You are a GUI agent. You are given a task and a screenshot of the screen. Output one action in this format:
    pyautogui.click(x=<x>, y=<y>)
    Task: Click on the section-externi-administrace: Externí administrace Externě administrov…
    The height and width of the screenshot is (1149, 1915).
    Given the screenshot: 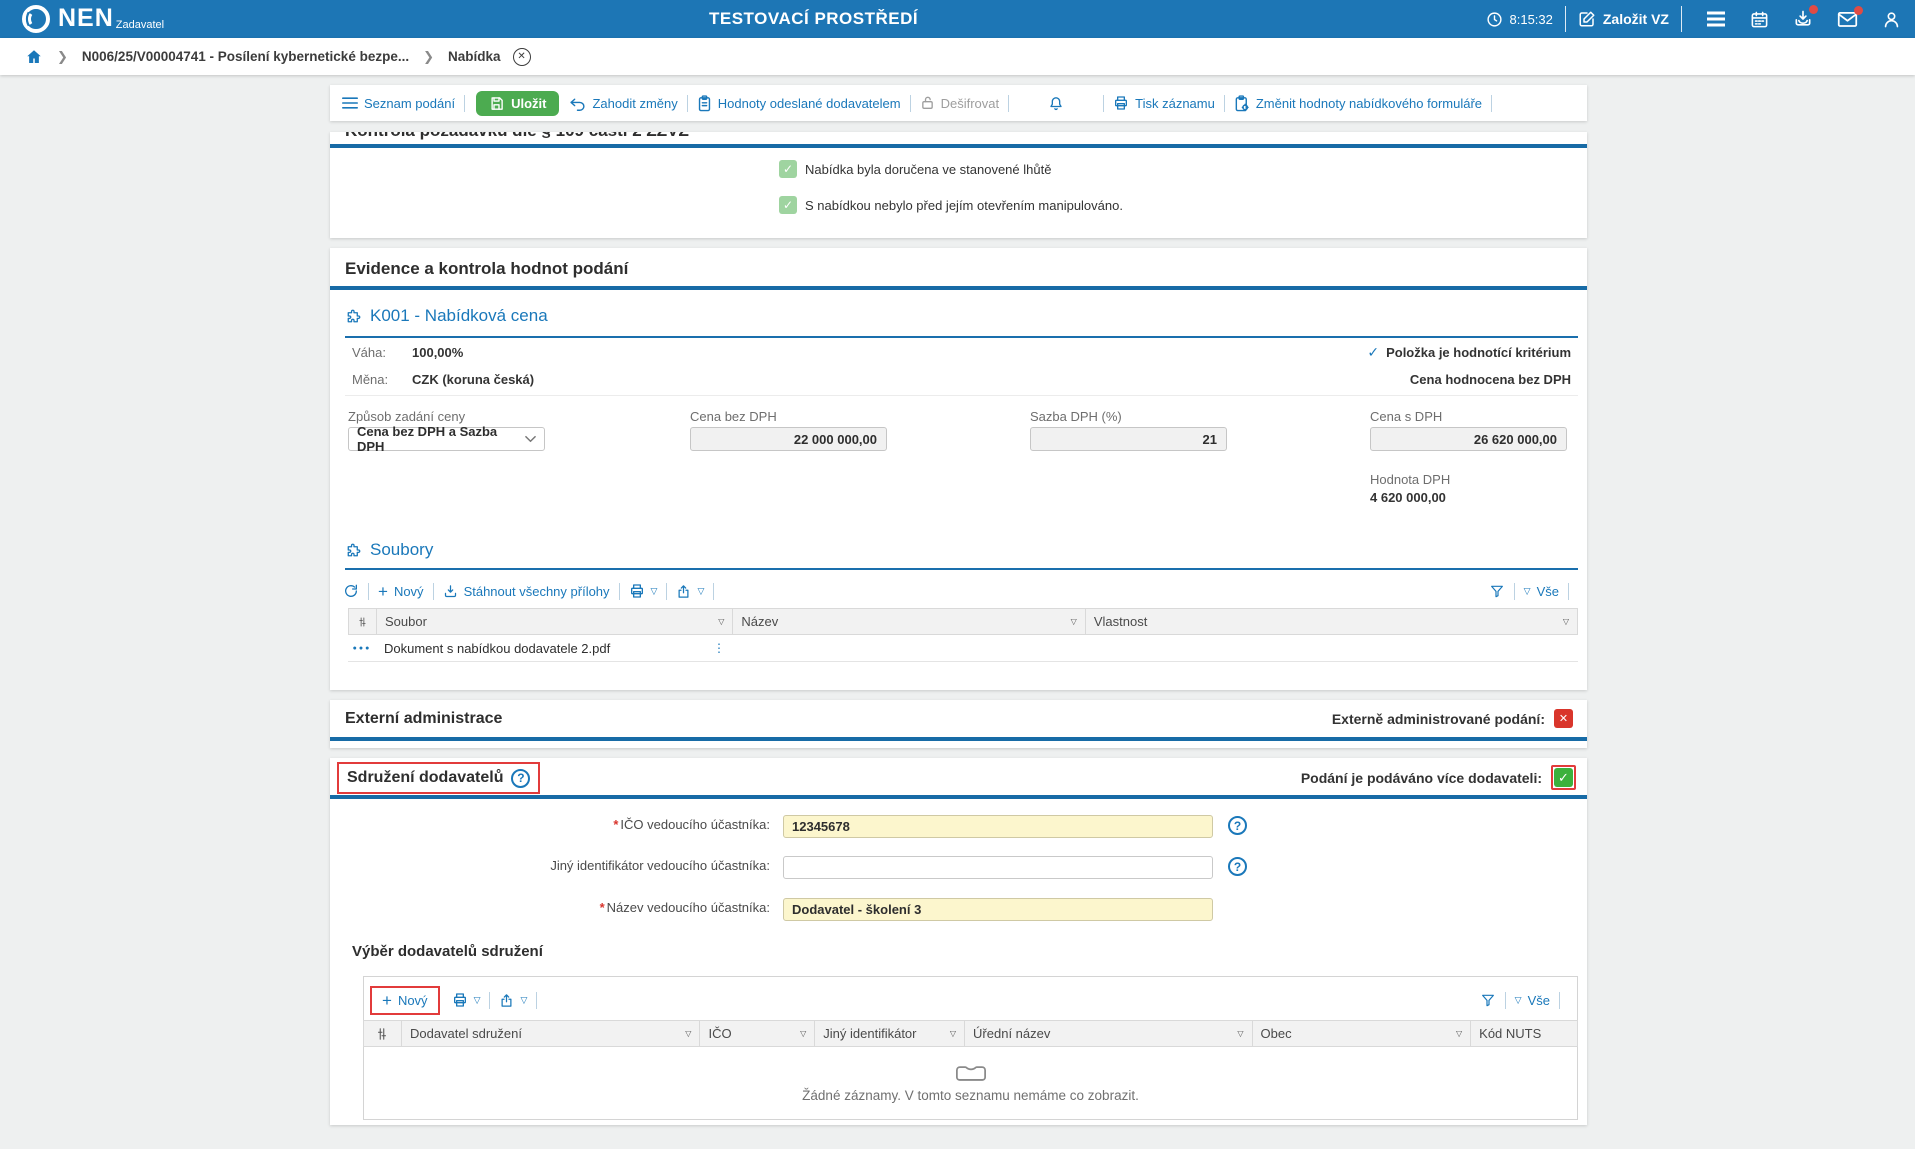 What is the action you would take?
    pyautogui.click(x=958, y=724)
    